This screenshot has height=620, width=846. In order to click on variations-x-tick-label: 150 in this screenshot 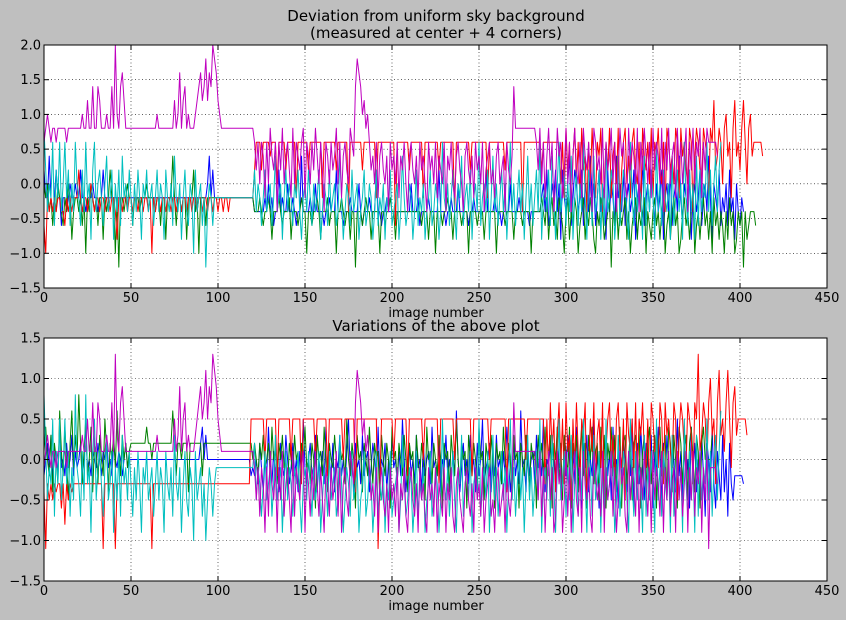, I will do `click(305, 591)`.